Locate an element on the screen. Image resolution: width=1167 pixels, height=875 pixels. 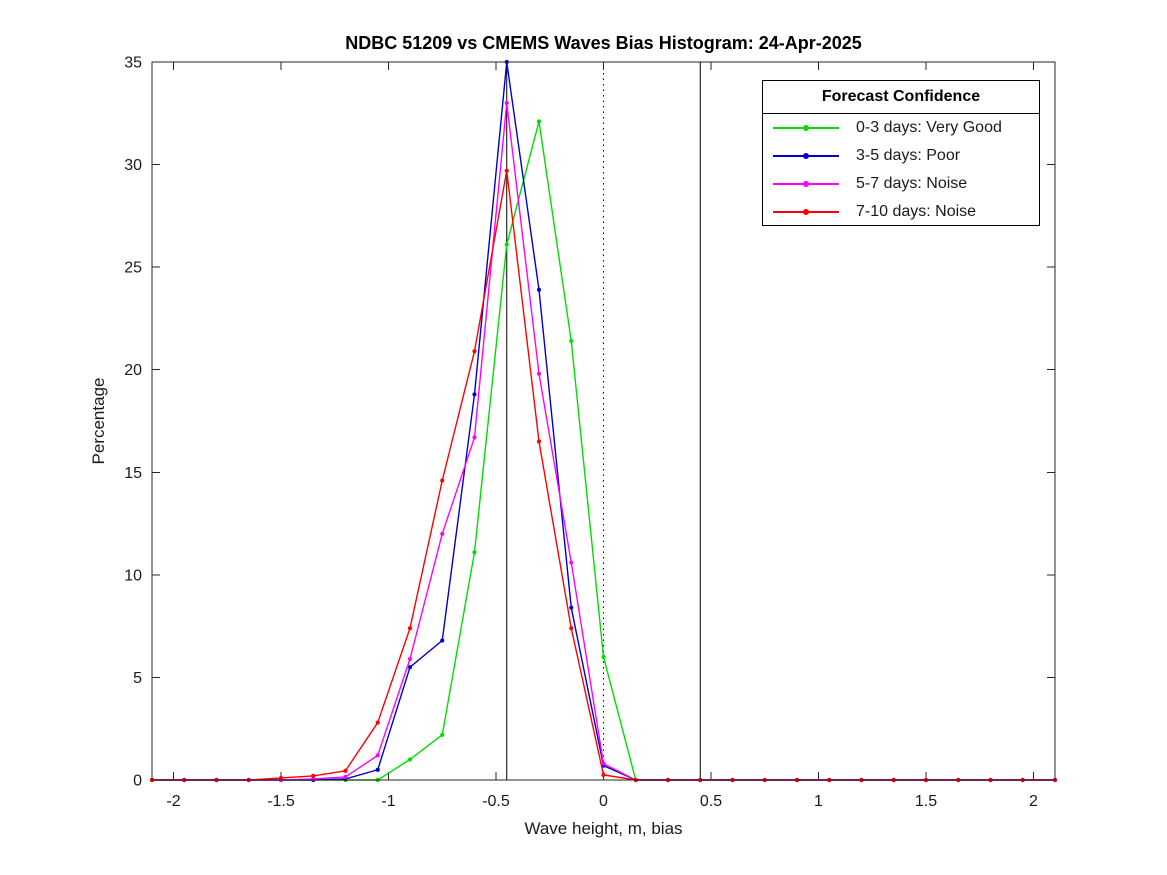
y-tick-label: 20 is located at coordinates (133, 370).